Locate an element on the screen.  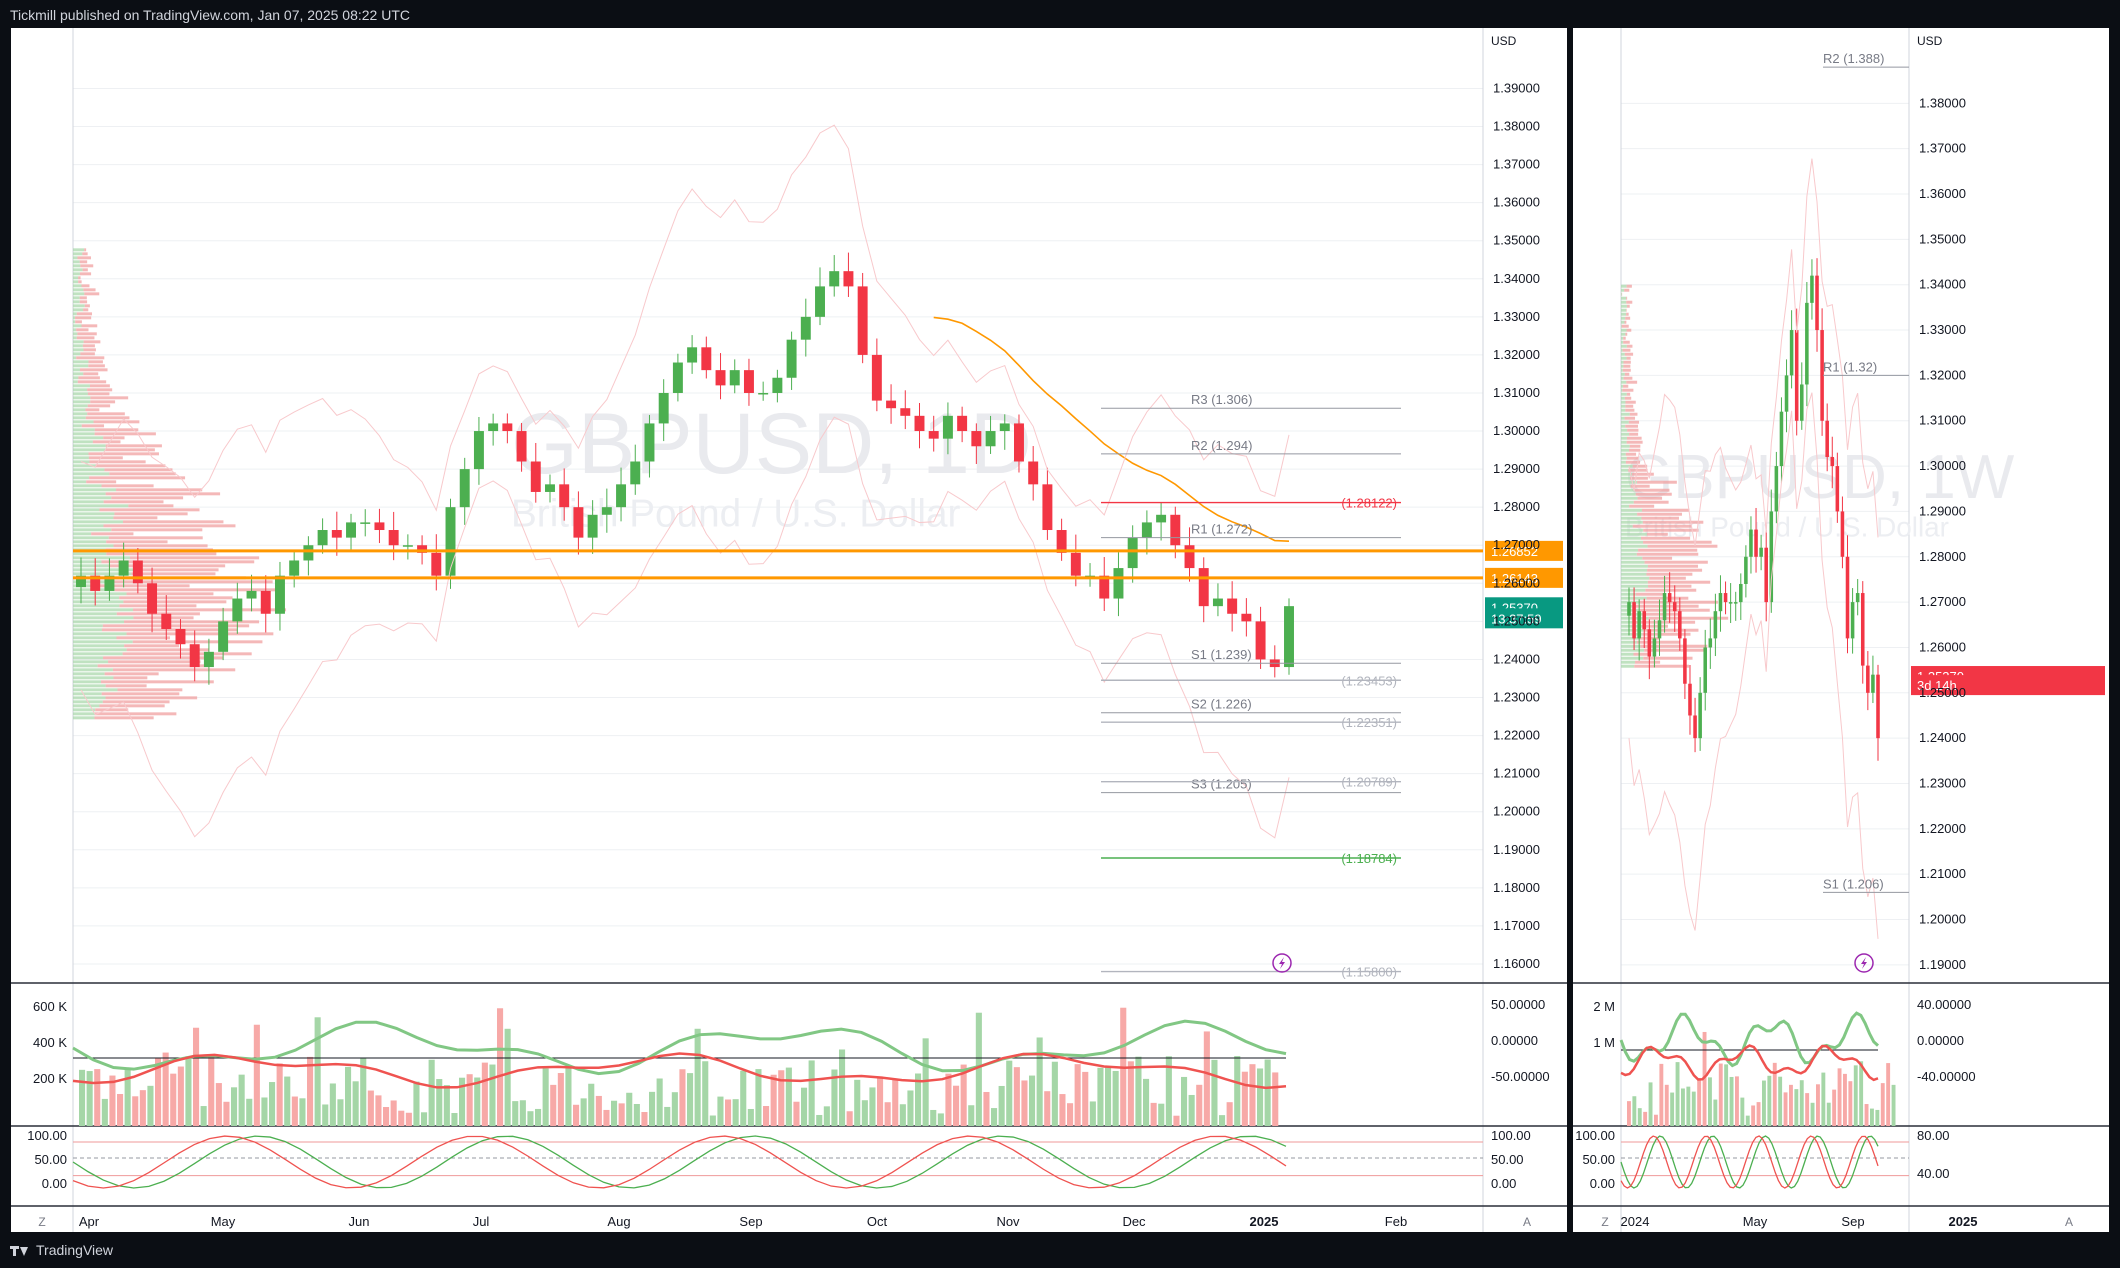
lightning-bolt-shape is located at coordinates (1864, 963).